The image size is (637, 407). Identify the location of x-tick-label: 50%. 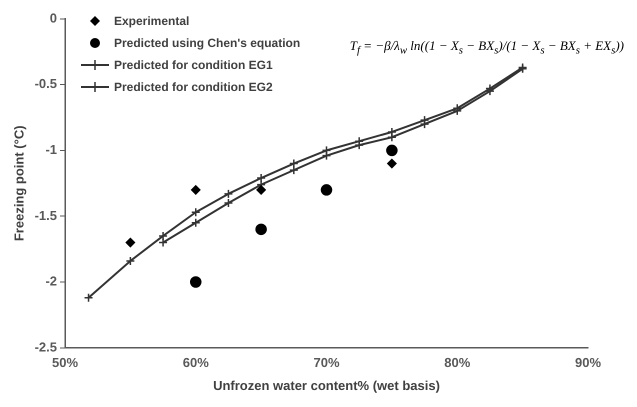
(65, 362).